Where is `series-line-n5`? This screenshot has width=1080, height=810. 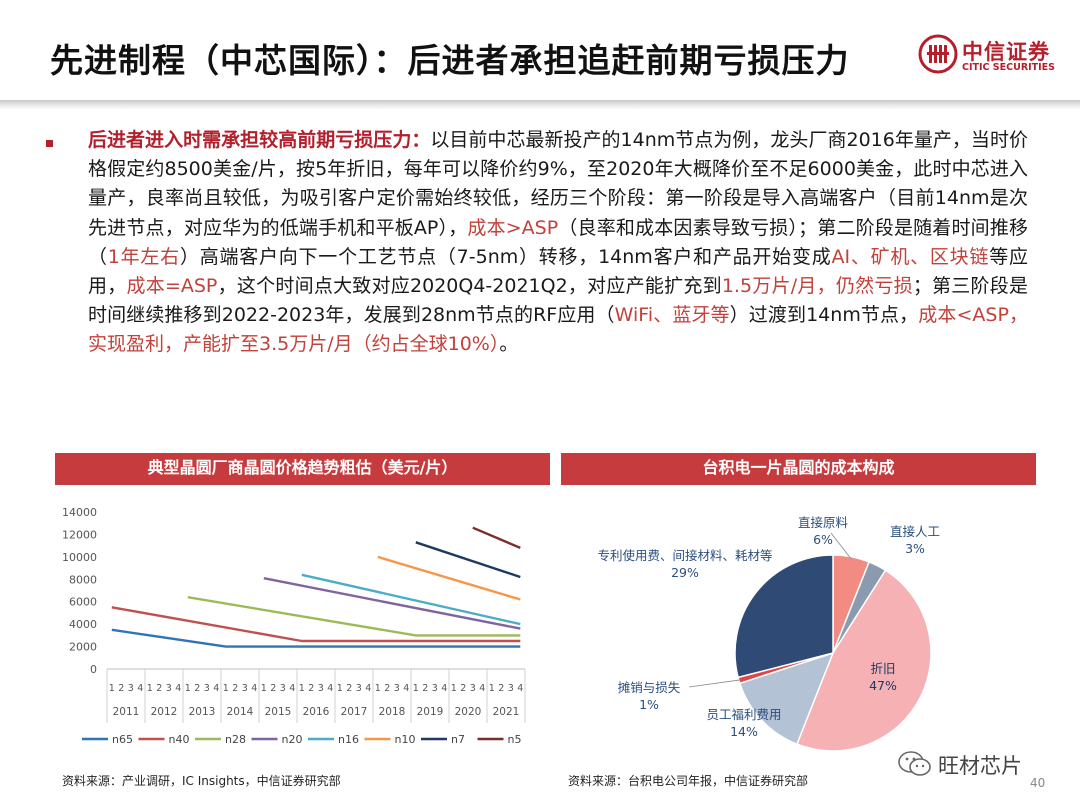
series-line-n5 is located at coordinates (496, 538).